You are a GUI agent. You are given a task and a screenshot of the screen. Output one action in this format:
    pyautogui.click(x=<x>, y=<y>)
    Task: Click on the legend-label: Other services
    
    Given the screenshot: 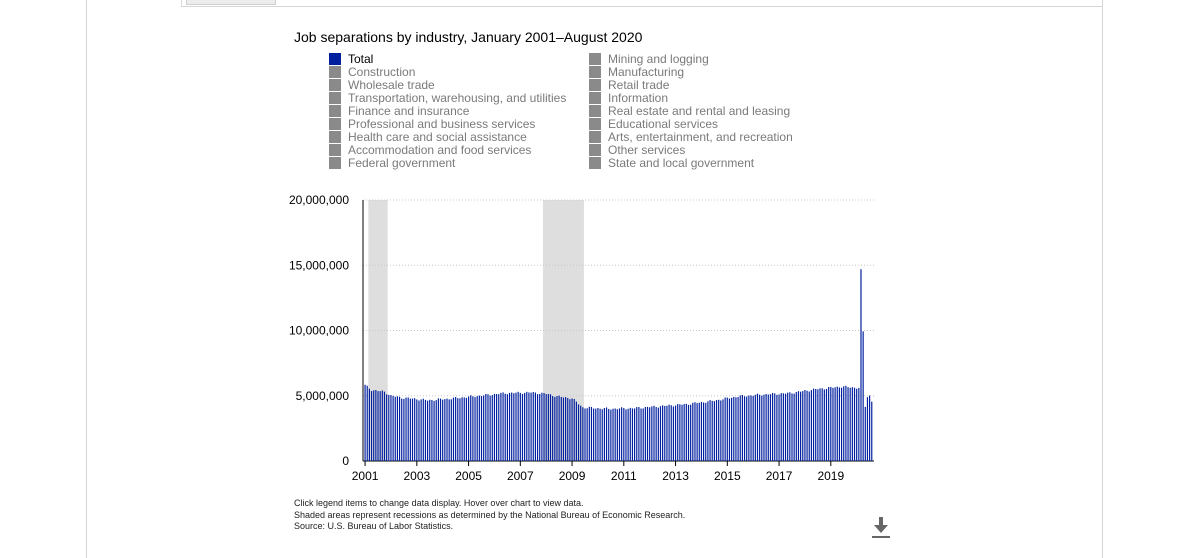 What is the action you would take?
    pyautogui.click(x=647, y=149)
    